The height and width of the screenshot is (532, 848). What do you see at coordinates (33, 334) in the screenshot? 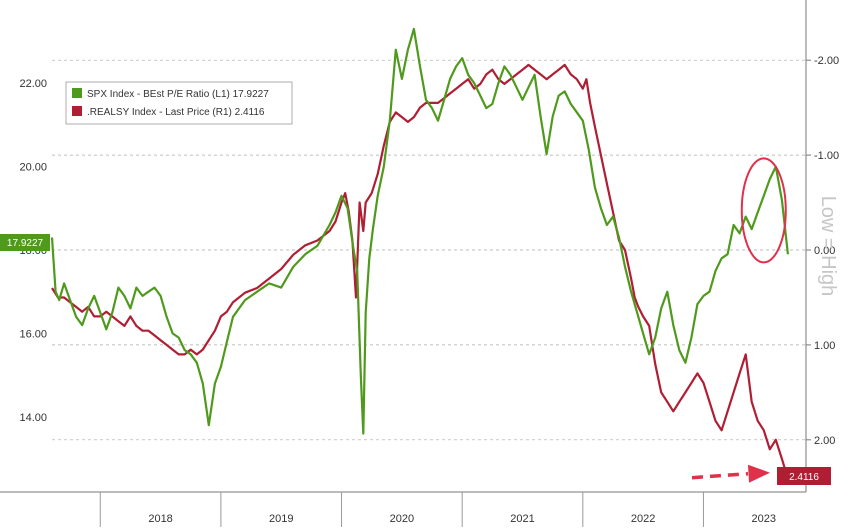
I see `left-tick-label: 16.00` at bounding box center [33, 334].